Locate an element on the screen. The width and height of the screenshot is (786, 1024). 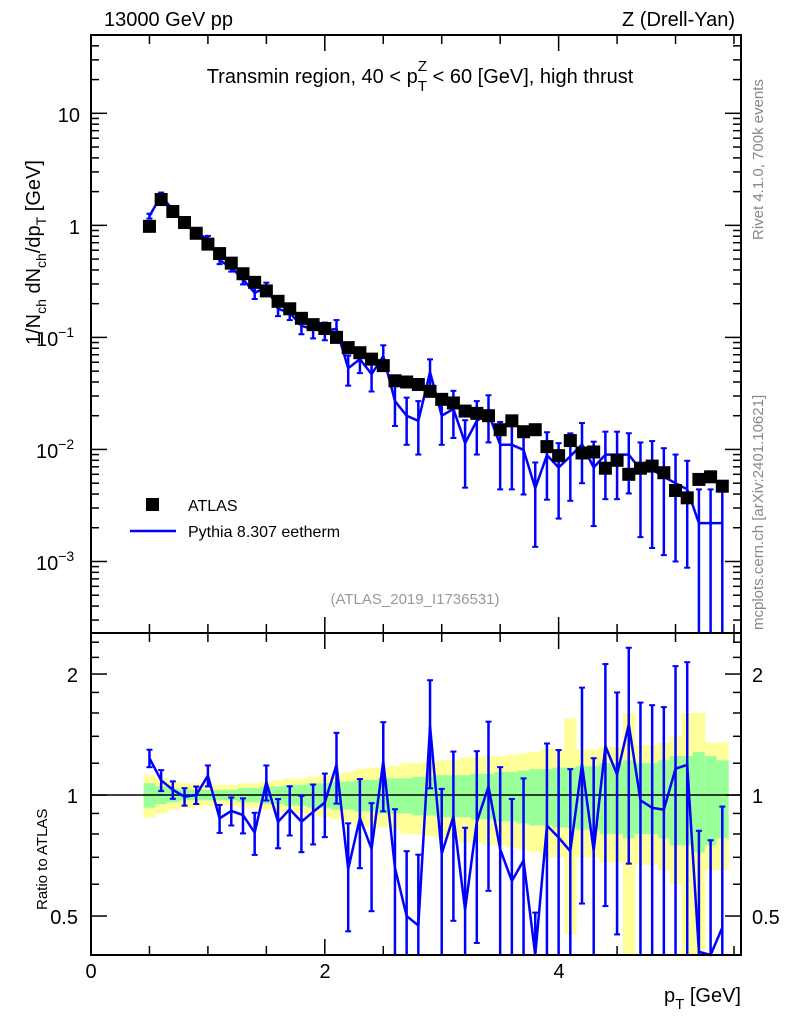
ratio-y-axis-label: Ratio to ATLAS is located at coordinates (42, 859).